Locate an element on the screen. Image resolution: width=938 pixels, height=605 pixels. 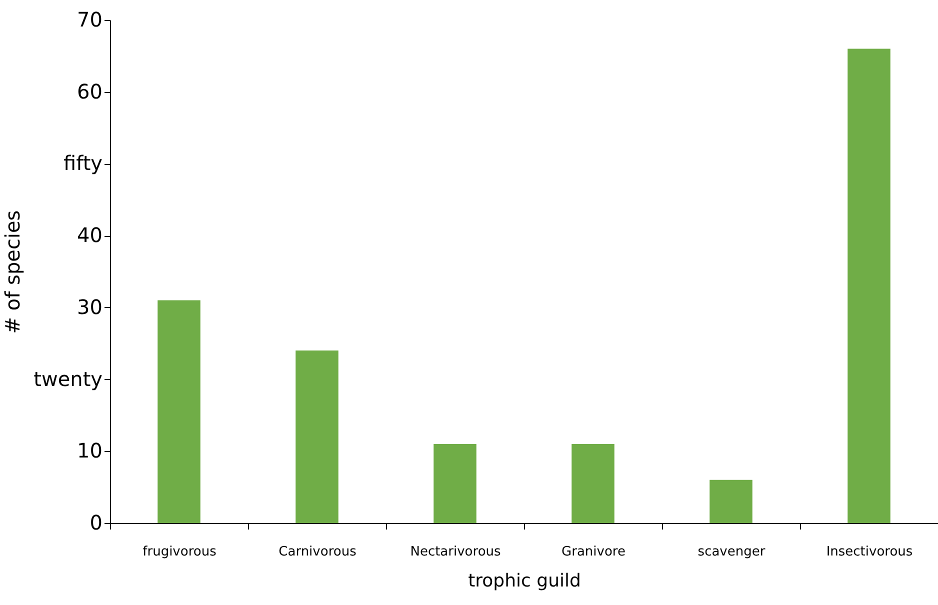
x-tick-label: scavenger is located at coordinates (732, 552).